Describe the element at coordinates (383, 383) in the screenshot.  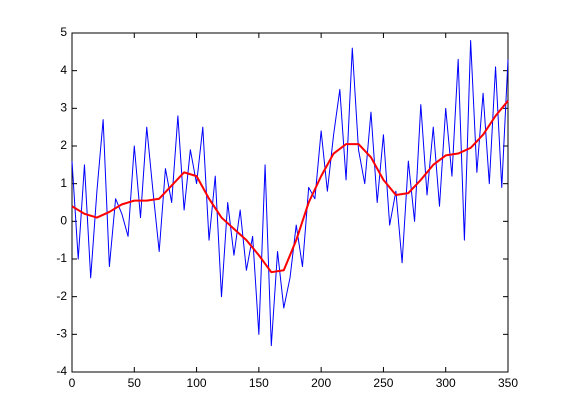
I see `x-tick-label: 250` at that location.